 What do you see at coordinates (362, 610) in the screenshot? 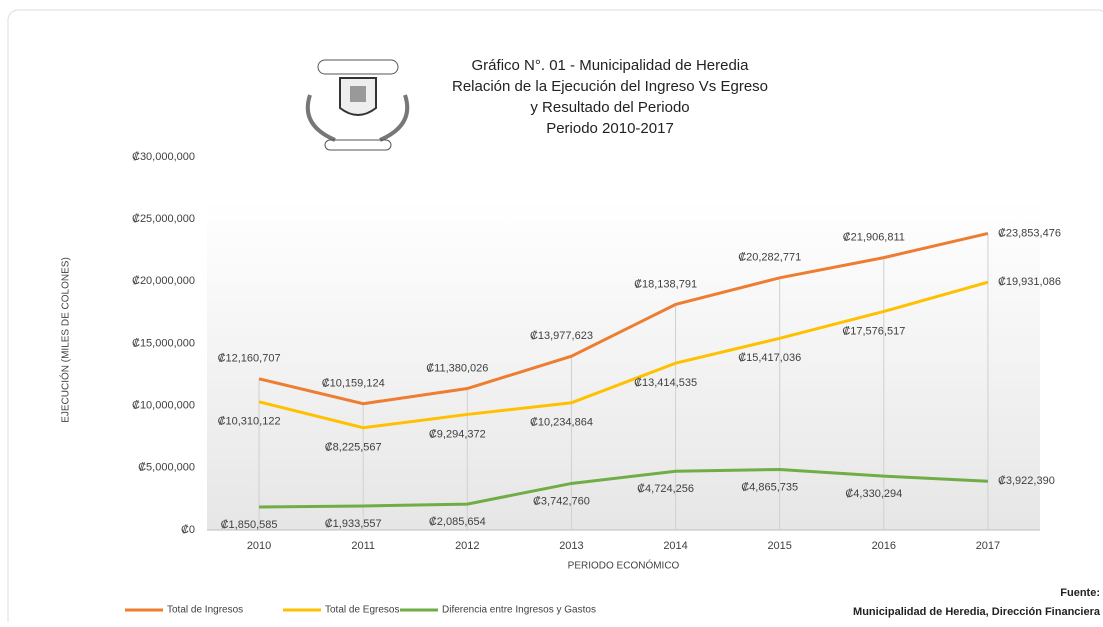
I see `legend-label: Total de Egresos` at bounding box center [362, 610].